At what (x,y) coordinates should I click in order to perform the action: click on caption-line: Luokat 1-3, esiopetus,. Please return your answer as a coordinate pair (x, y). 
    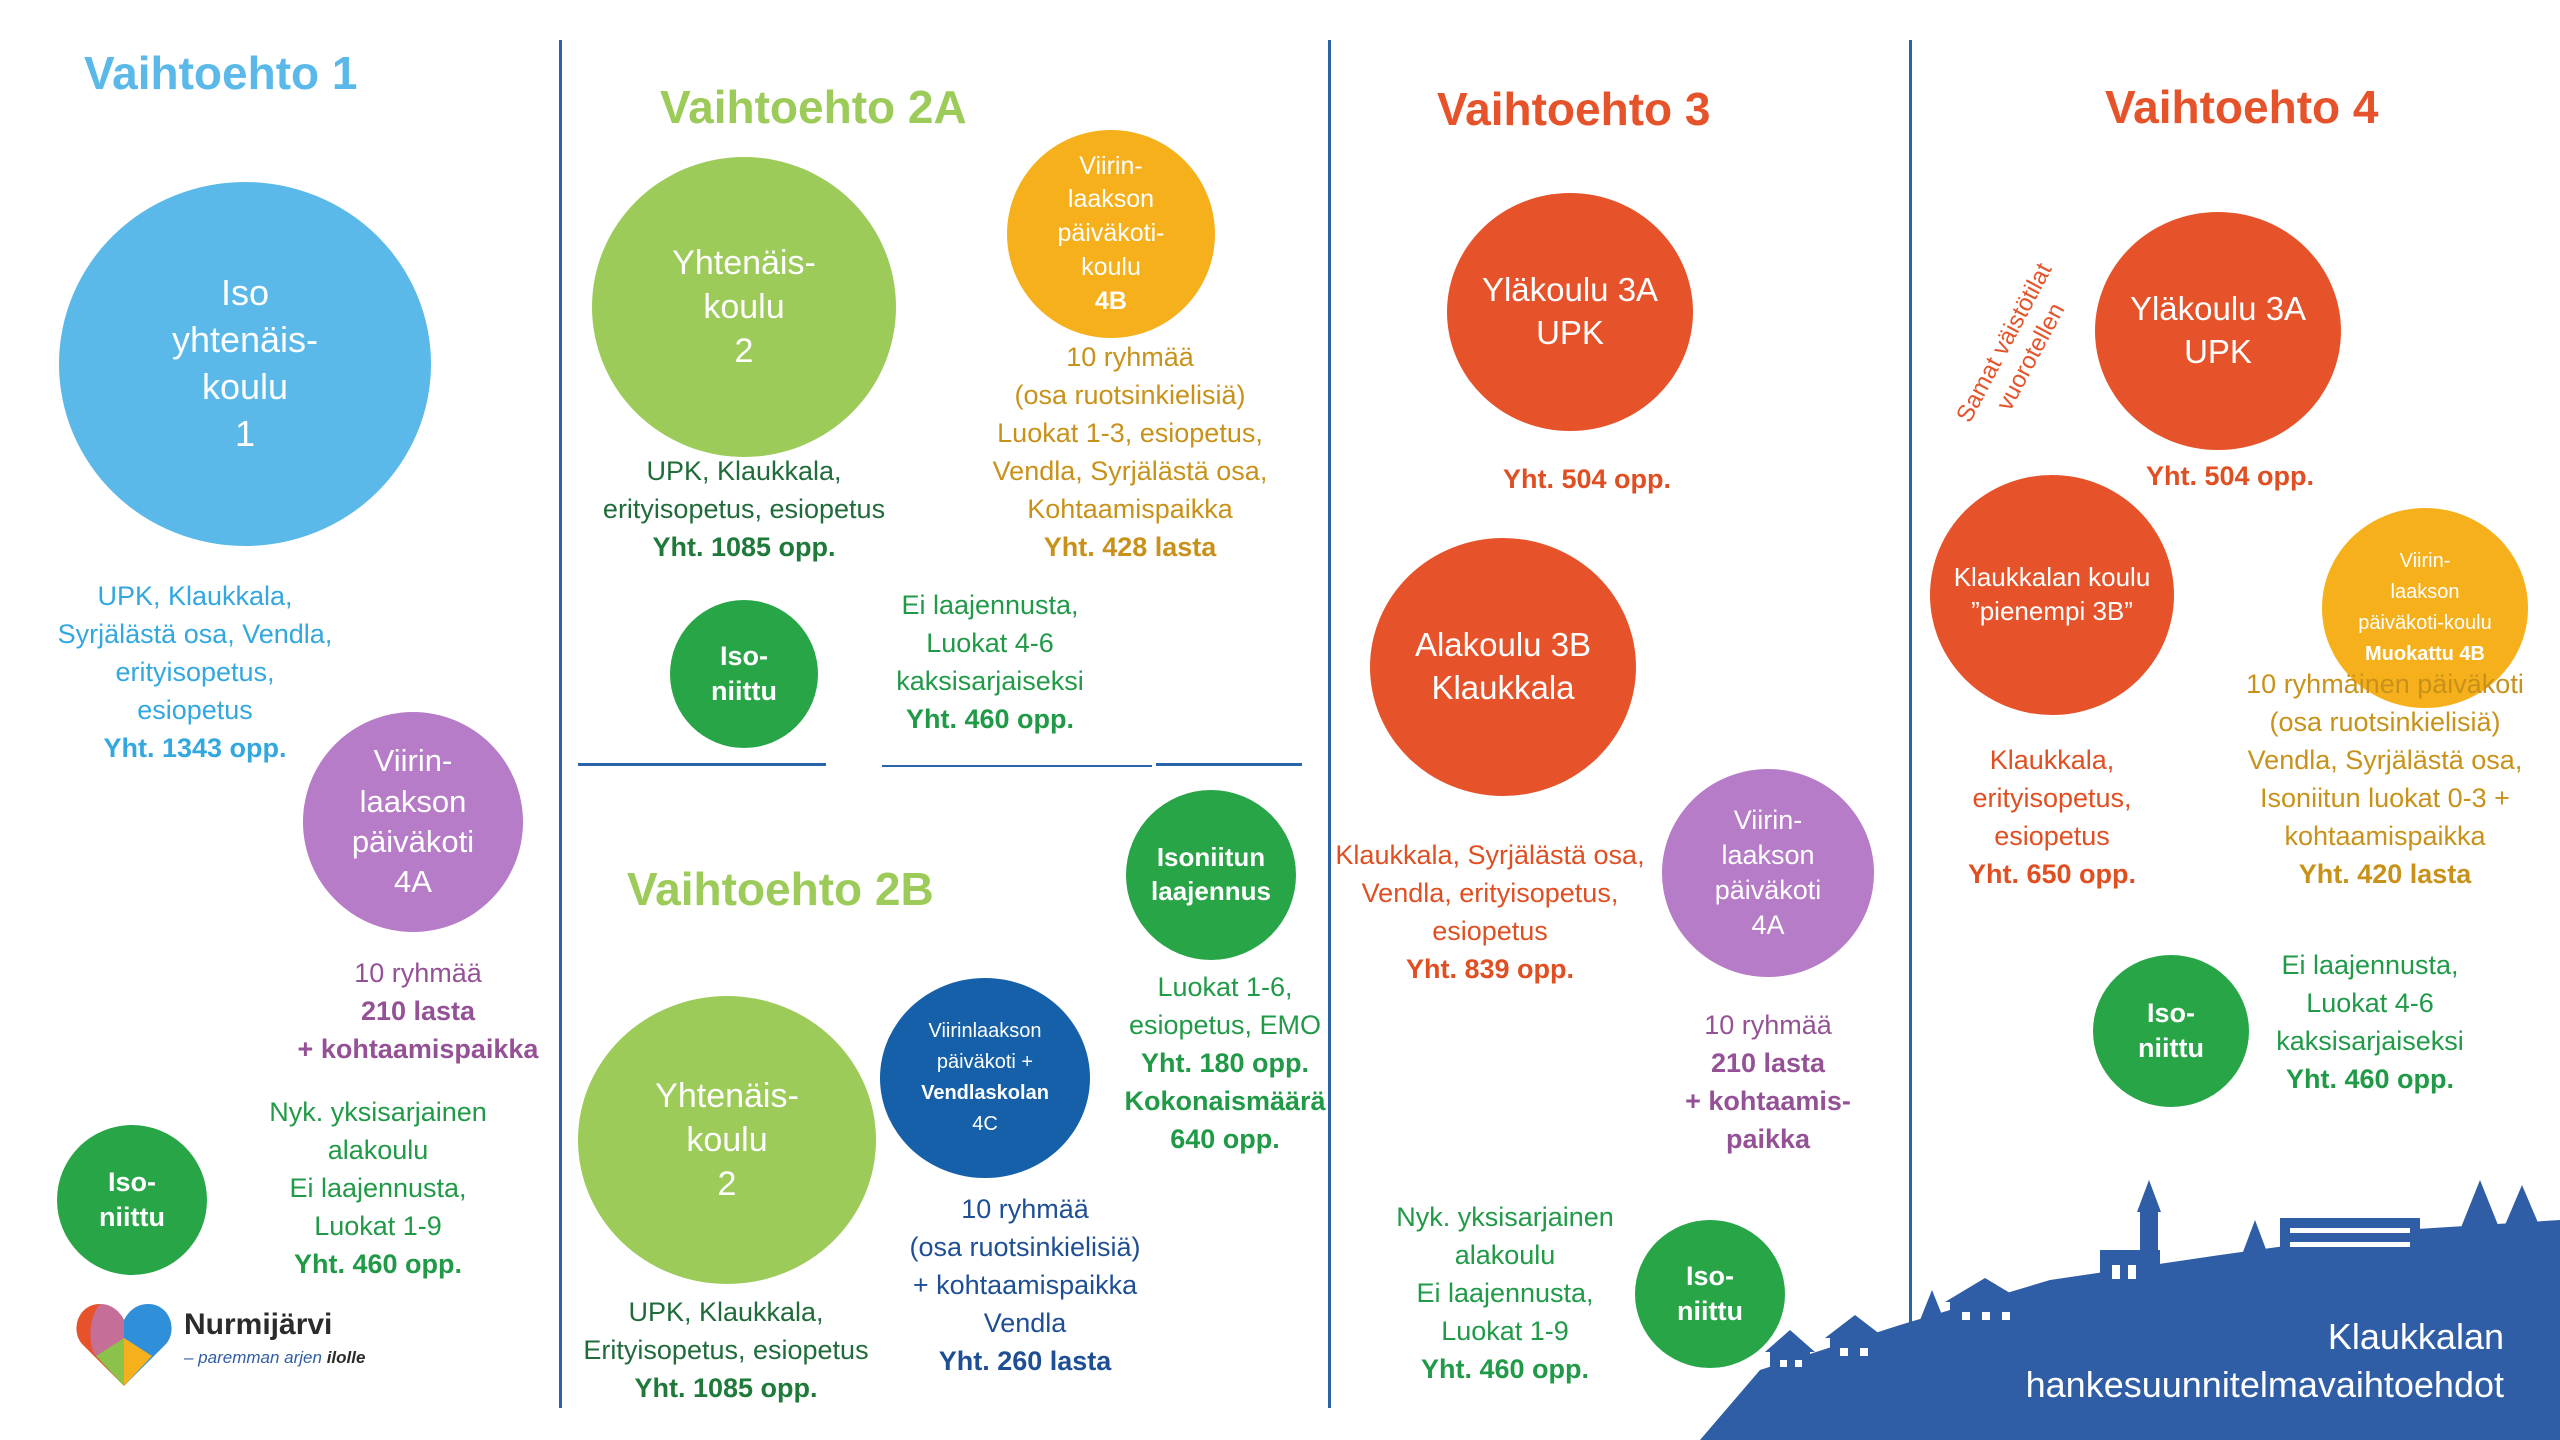
    Looking at the image, I should click on (1130, 433).